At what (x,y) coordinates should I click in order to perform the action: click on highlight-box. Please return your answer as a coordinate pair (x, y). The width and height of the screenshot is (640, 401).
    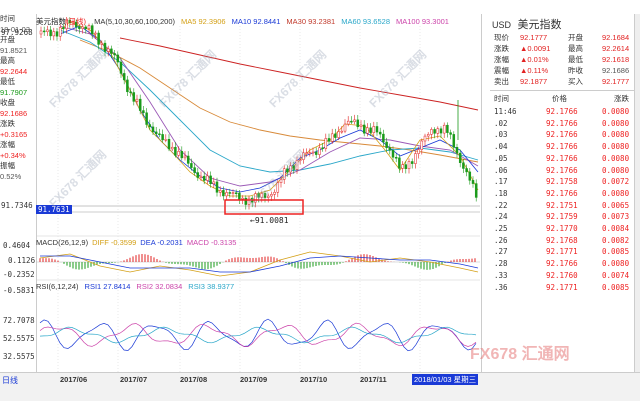
    Looking at the image, I should click on (264, 207).